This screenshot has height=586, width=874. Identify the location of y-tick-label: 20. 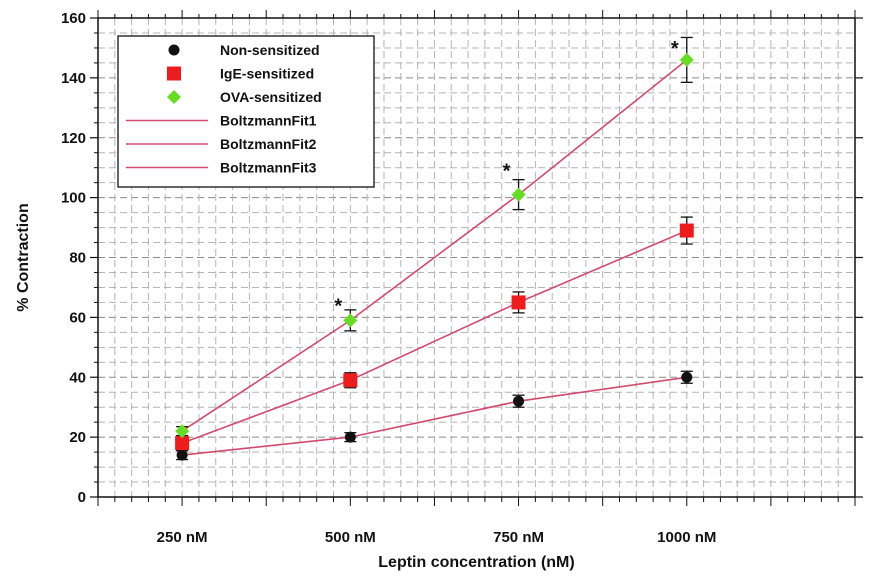
(77, 437).